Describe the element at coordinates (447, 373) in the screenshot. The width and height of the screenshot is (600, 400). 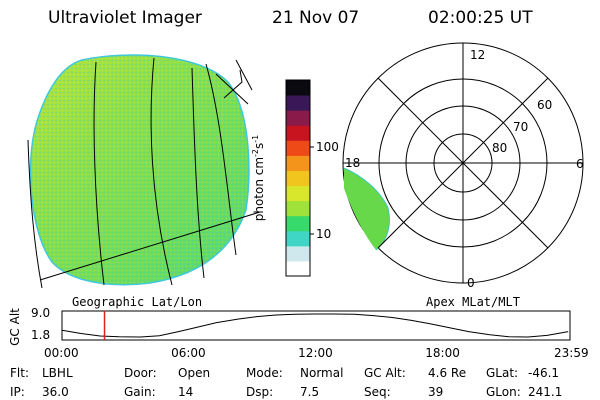
I see `info-value: 4.6 Re` at that location.